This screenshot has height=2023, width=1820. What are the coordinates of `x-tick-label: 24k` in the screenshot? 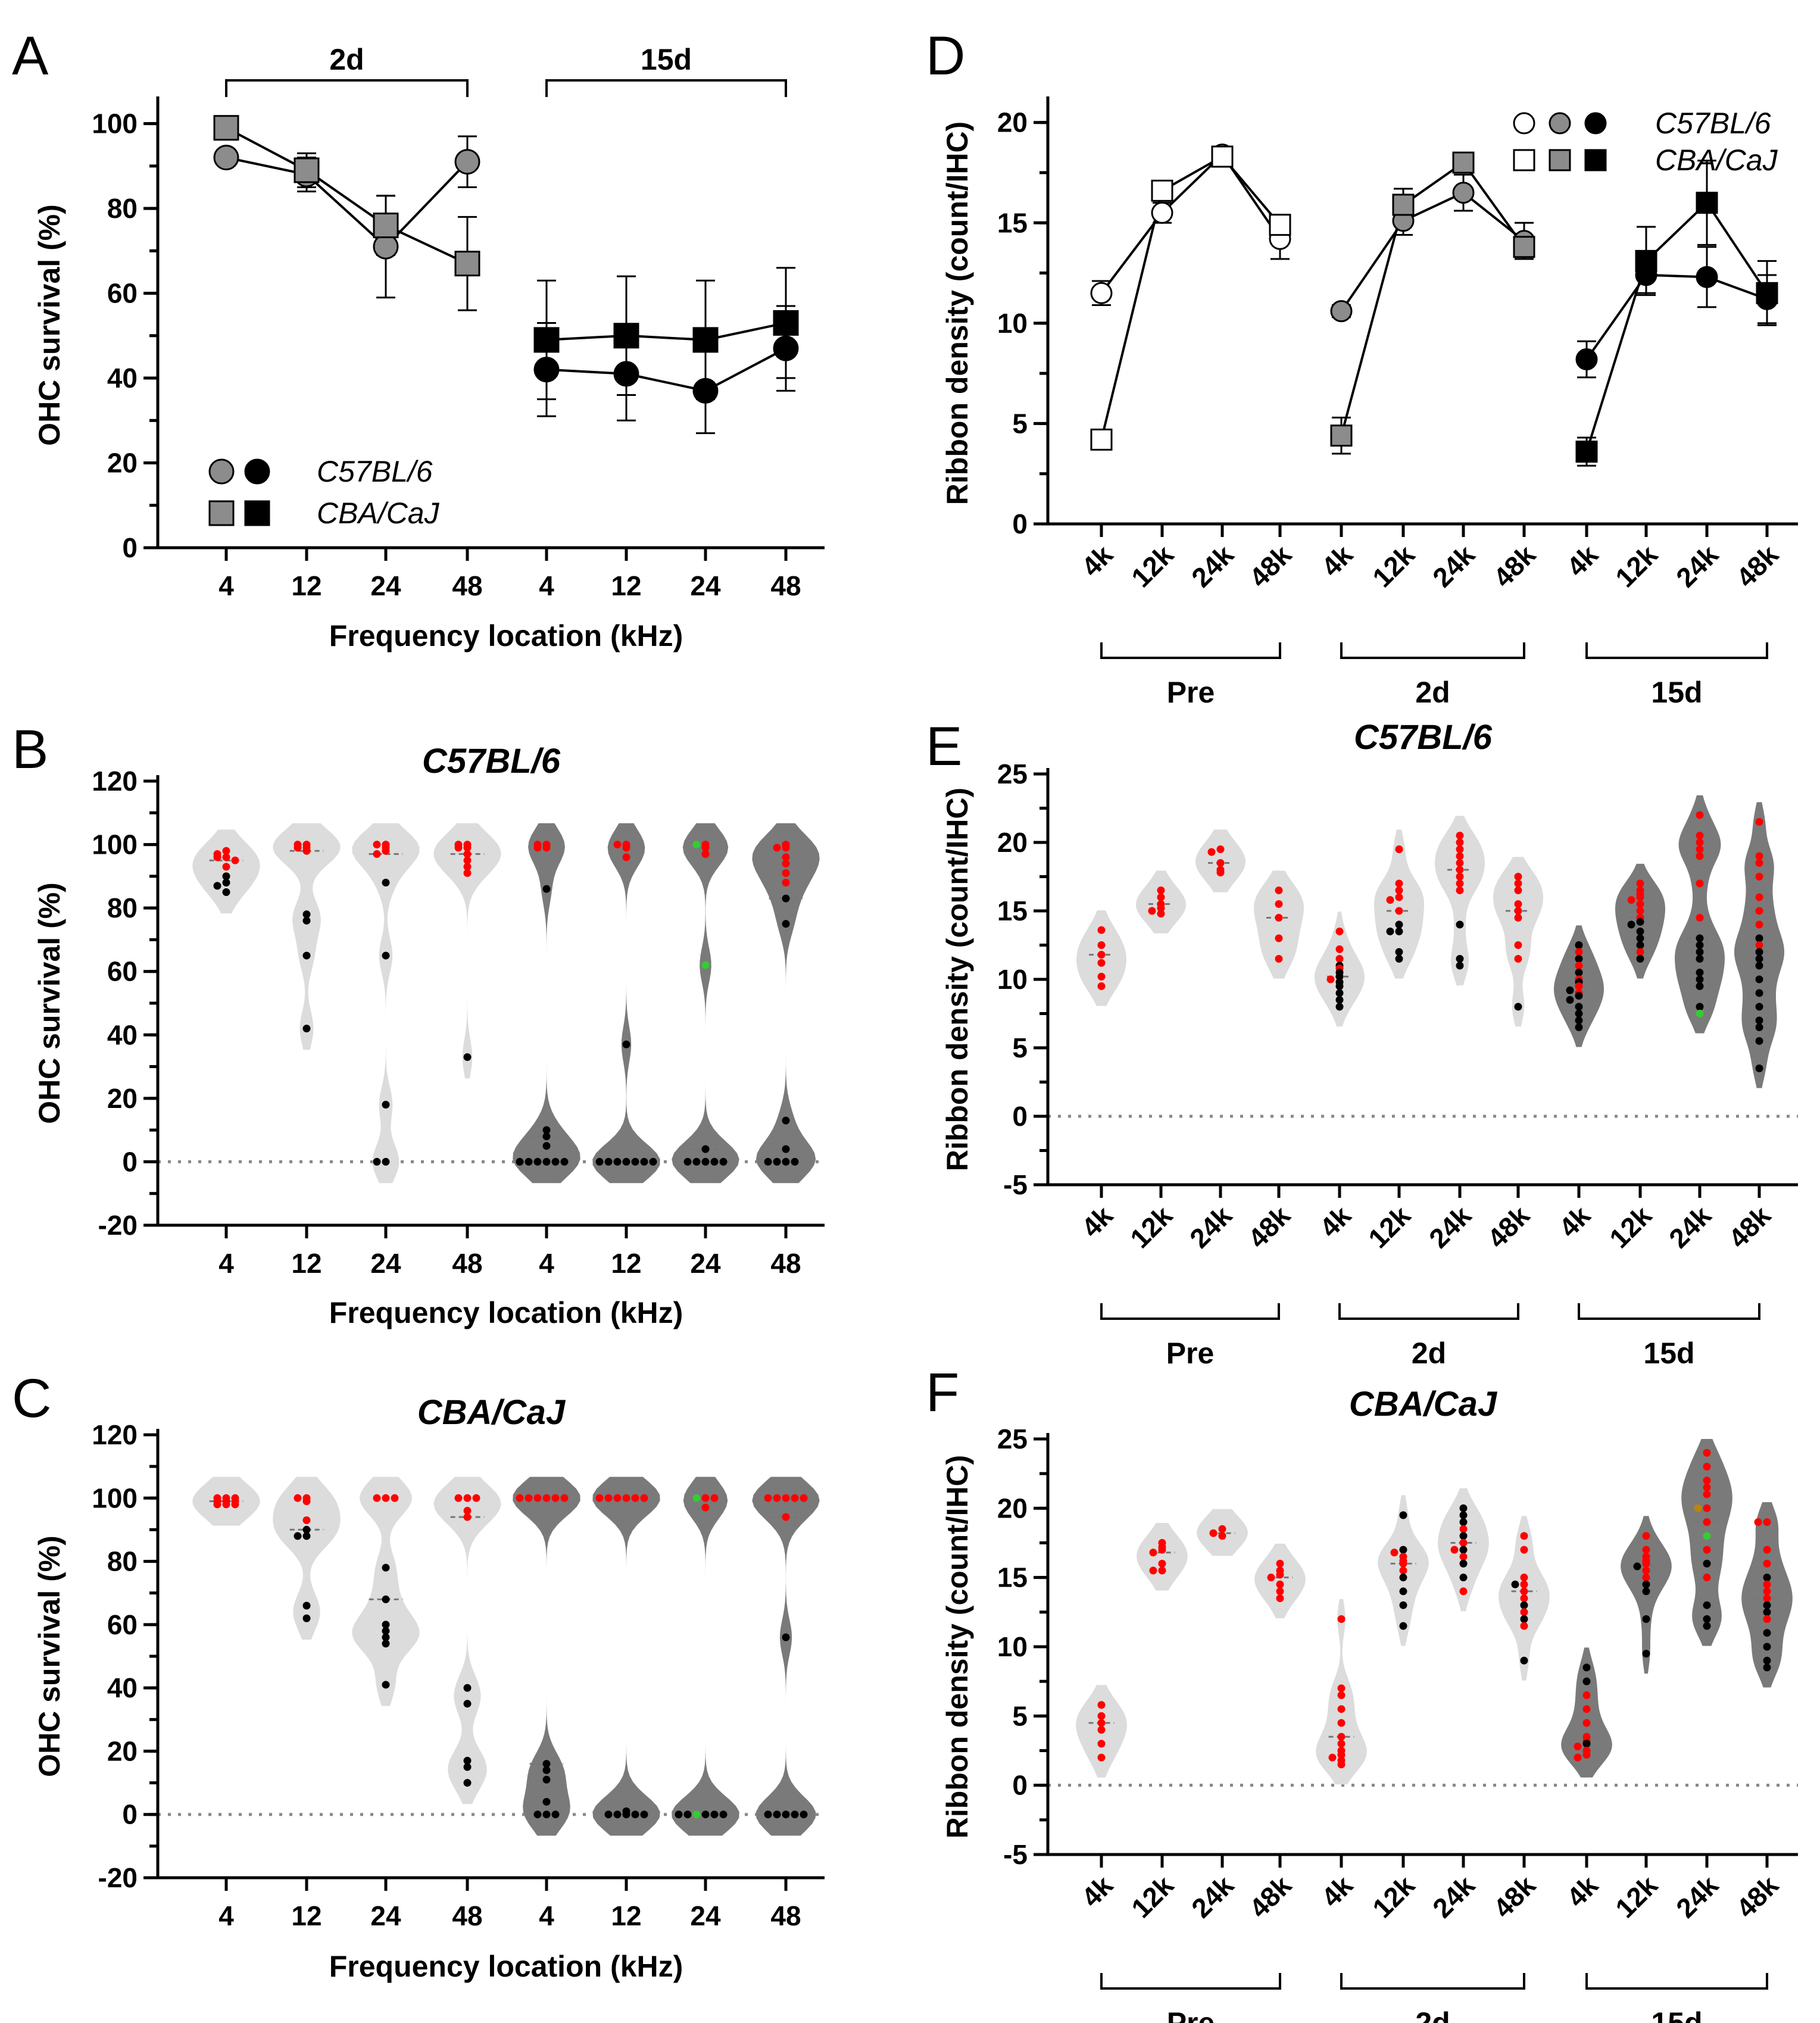 It's located at (1690, 1227).